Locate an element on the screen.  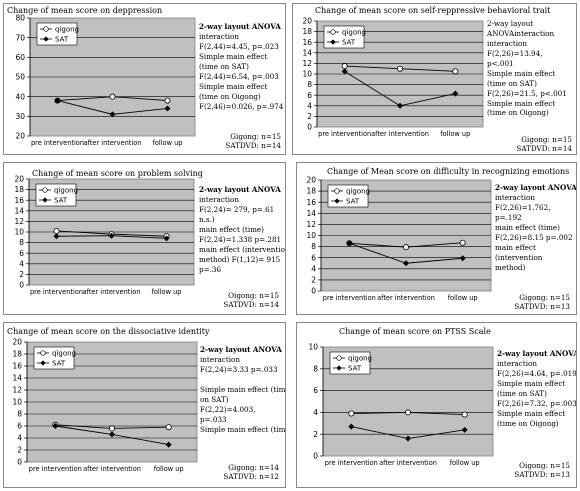
stats-line: ANOVAinteraction is located at coordinates (521, 33).